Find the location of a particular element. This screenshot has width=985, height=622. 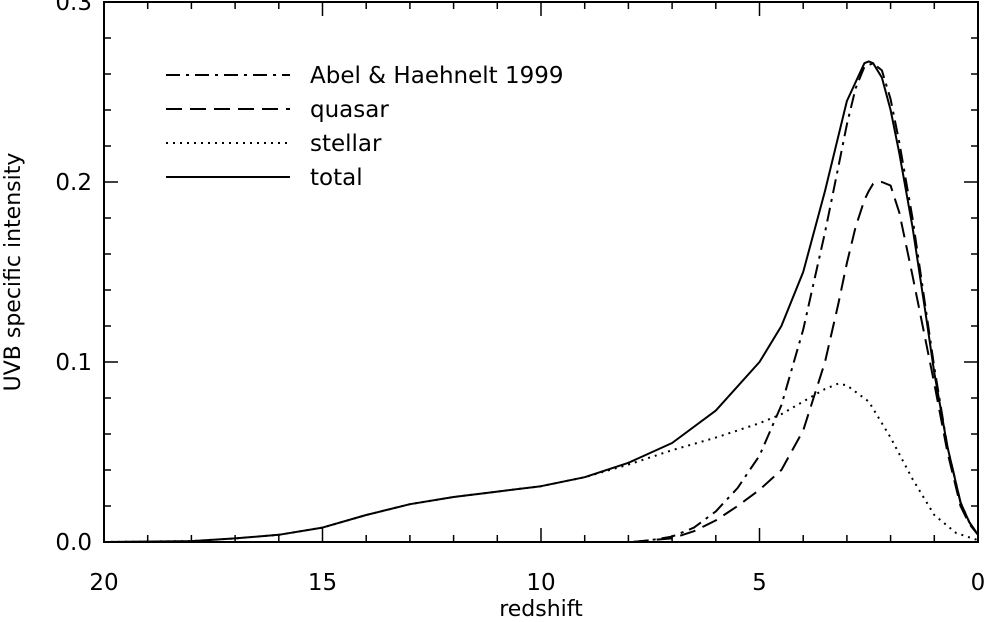

x-axis-title: redshift is located at coordinates (541, 609).